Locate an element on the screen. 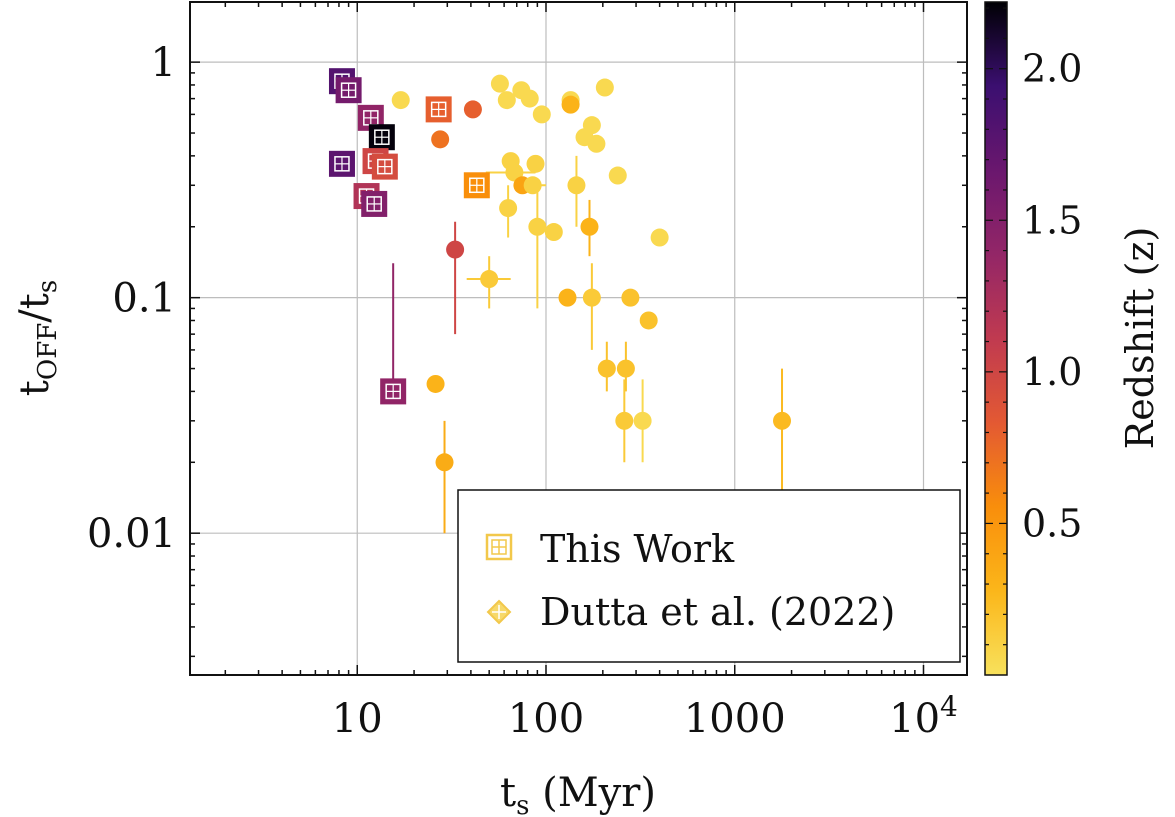 This screenshot has width=1175, height=817. colorbar-ticks: 0.5 1.0 1.5 2.0 is located at coordinates (1033, 326).